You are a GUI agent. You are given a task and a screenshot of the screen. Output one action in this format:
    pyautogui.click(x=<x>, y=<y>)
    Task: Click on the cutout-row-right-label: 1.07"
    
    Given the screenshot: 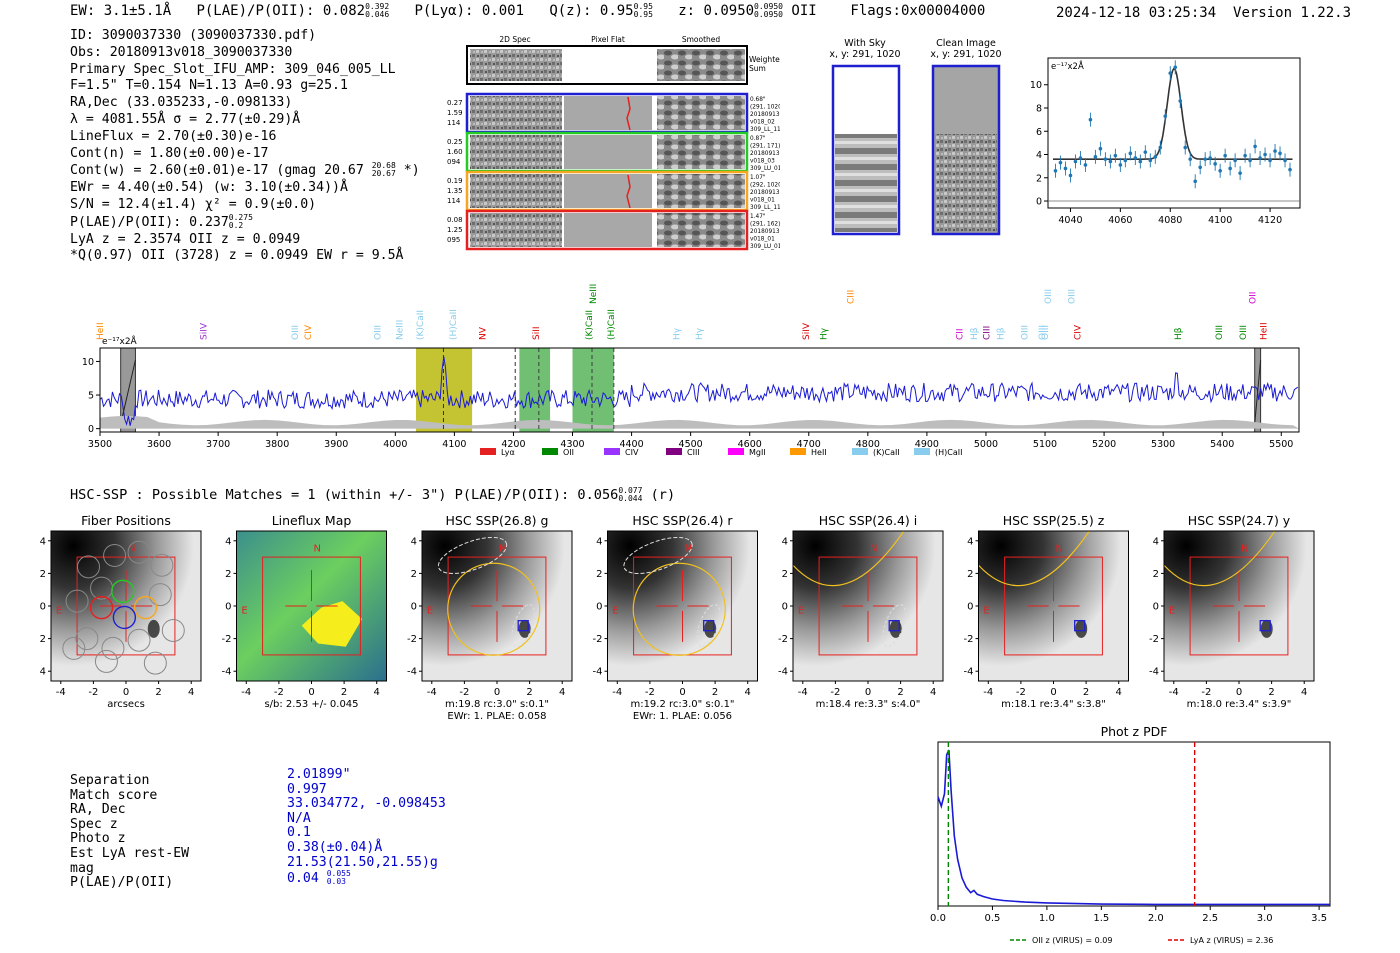 What is the action you would take?
    pyautogui.click(x=758, y=178)
    